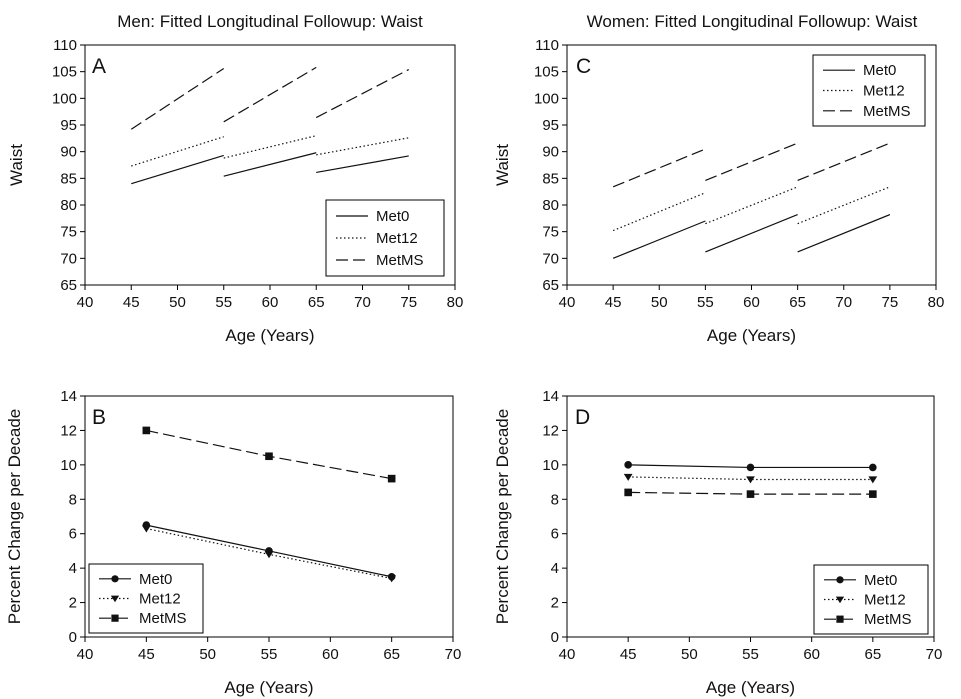  What do you see at coordinates (408, 302) in the screenshot?
I see `x-tick-label: 75` at bounding box center [408, 302].